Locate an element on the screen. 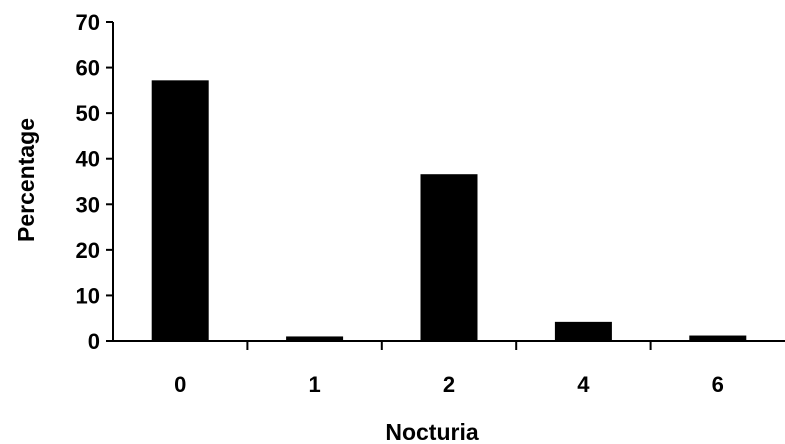 The height and width of the screenshot is (444, 785). y-axis-title: Percentage is located at coordinates (26, 180).